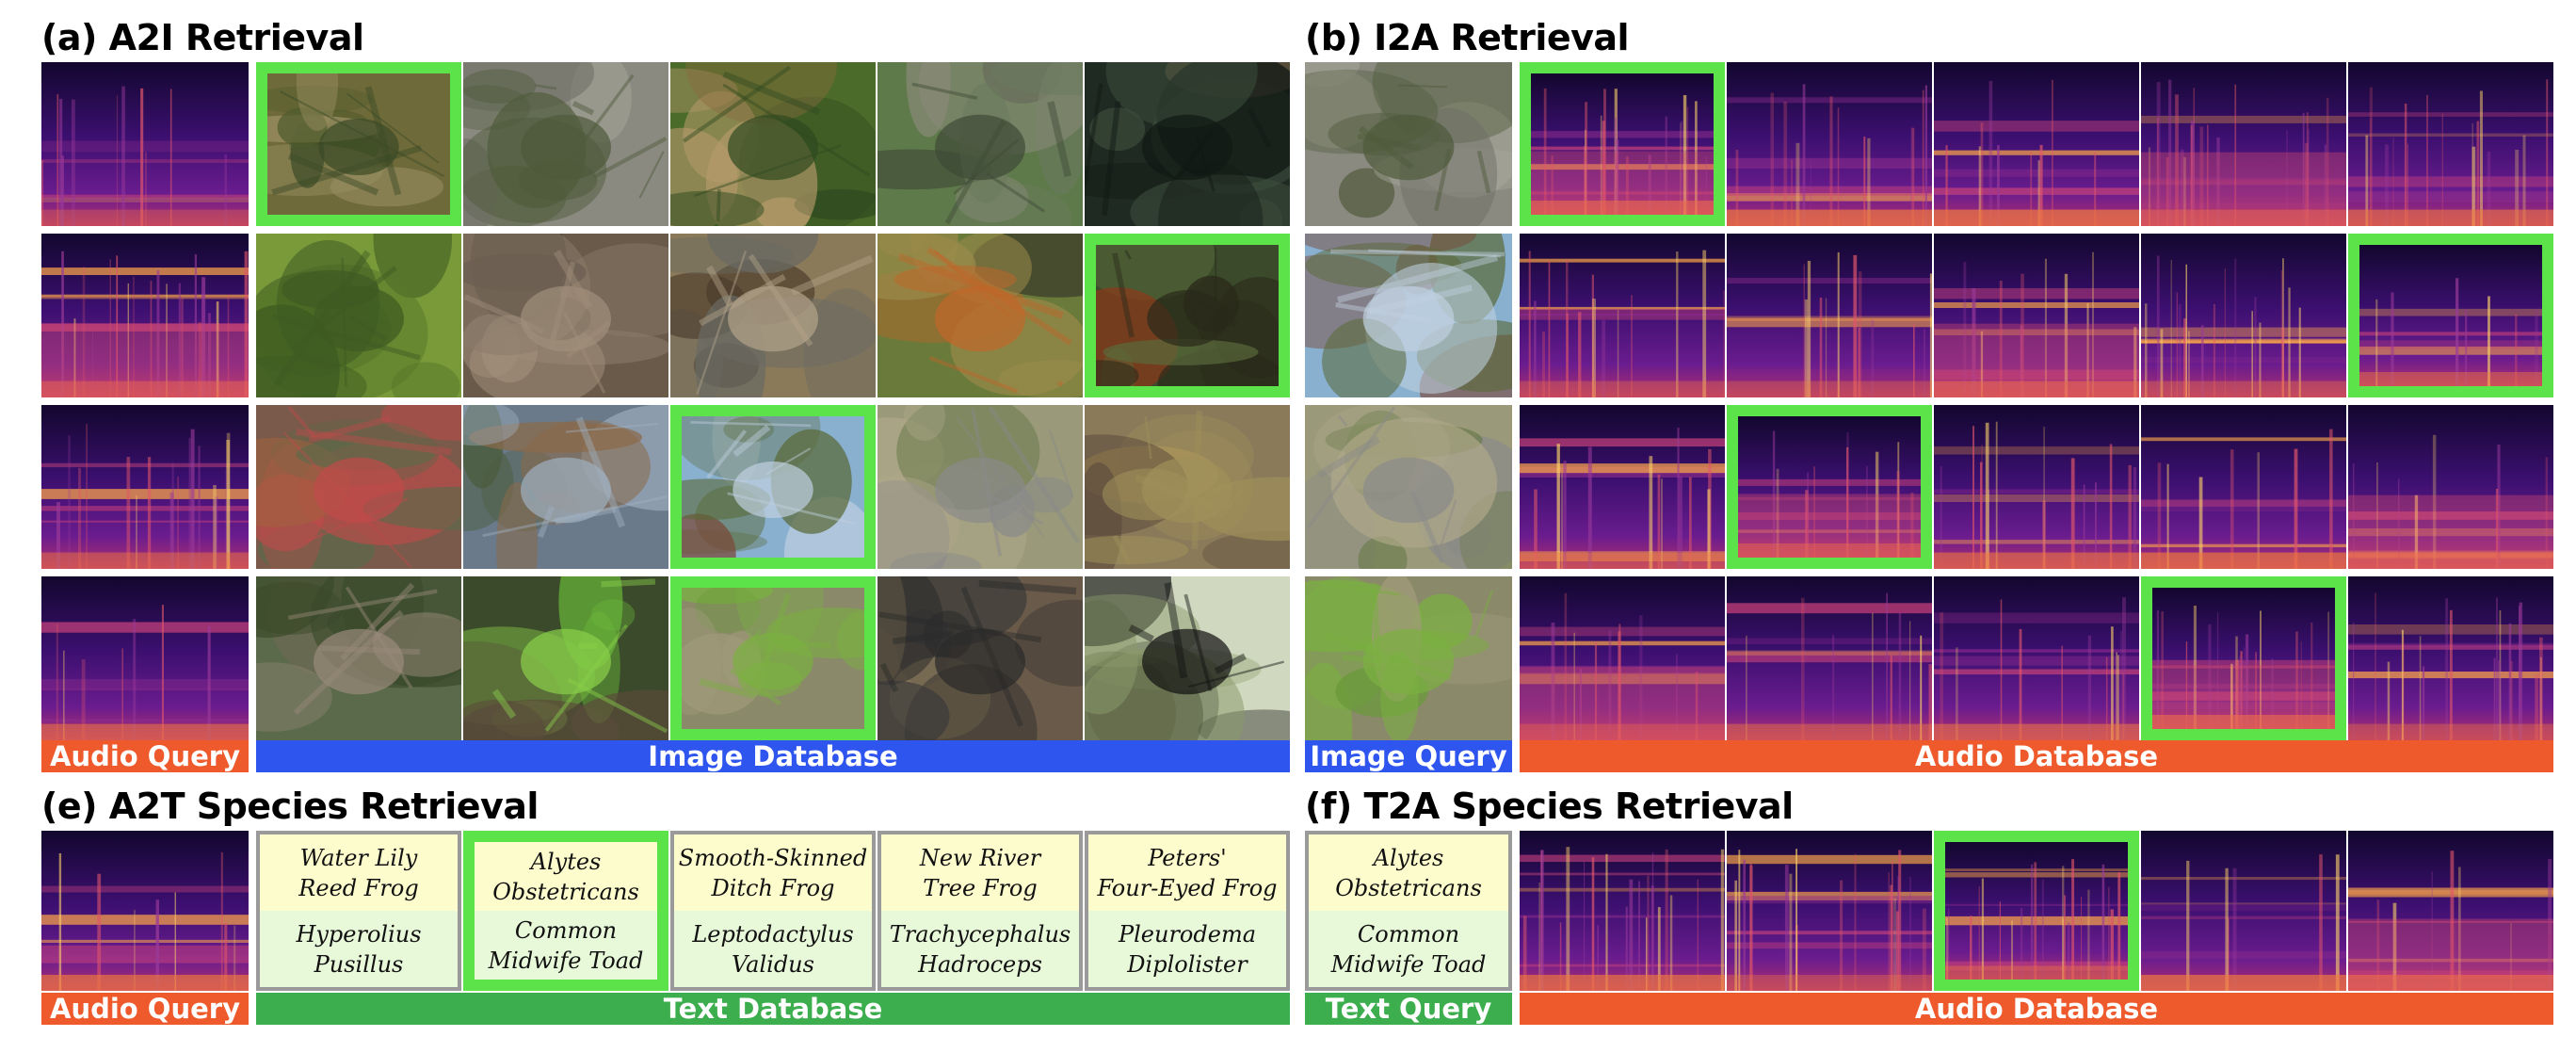  What do you see at coordinates (980, 949) in the screenshot?
I see `species-name-bottom: Trachycephalus Hadroceps` at bounding box center [980, 949].